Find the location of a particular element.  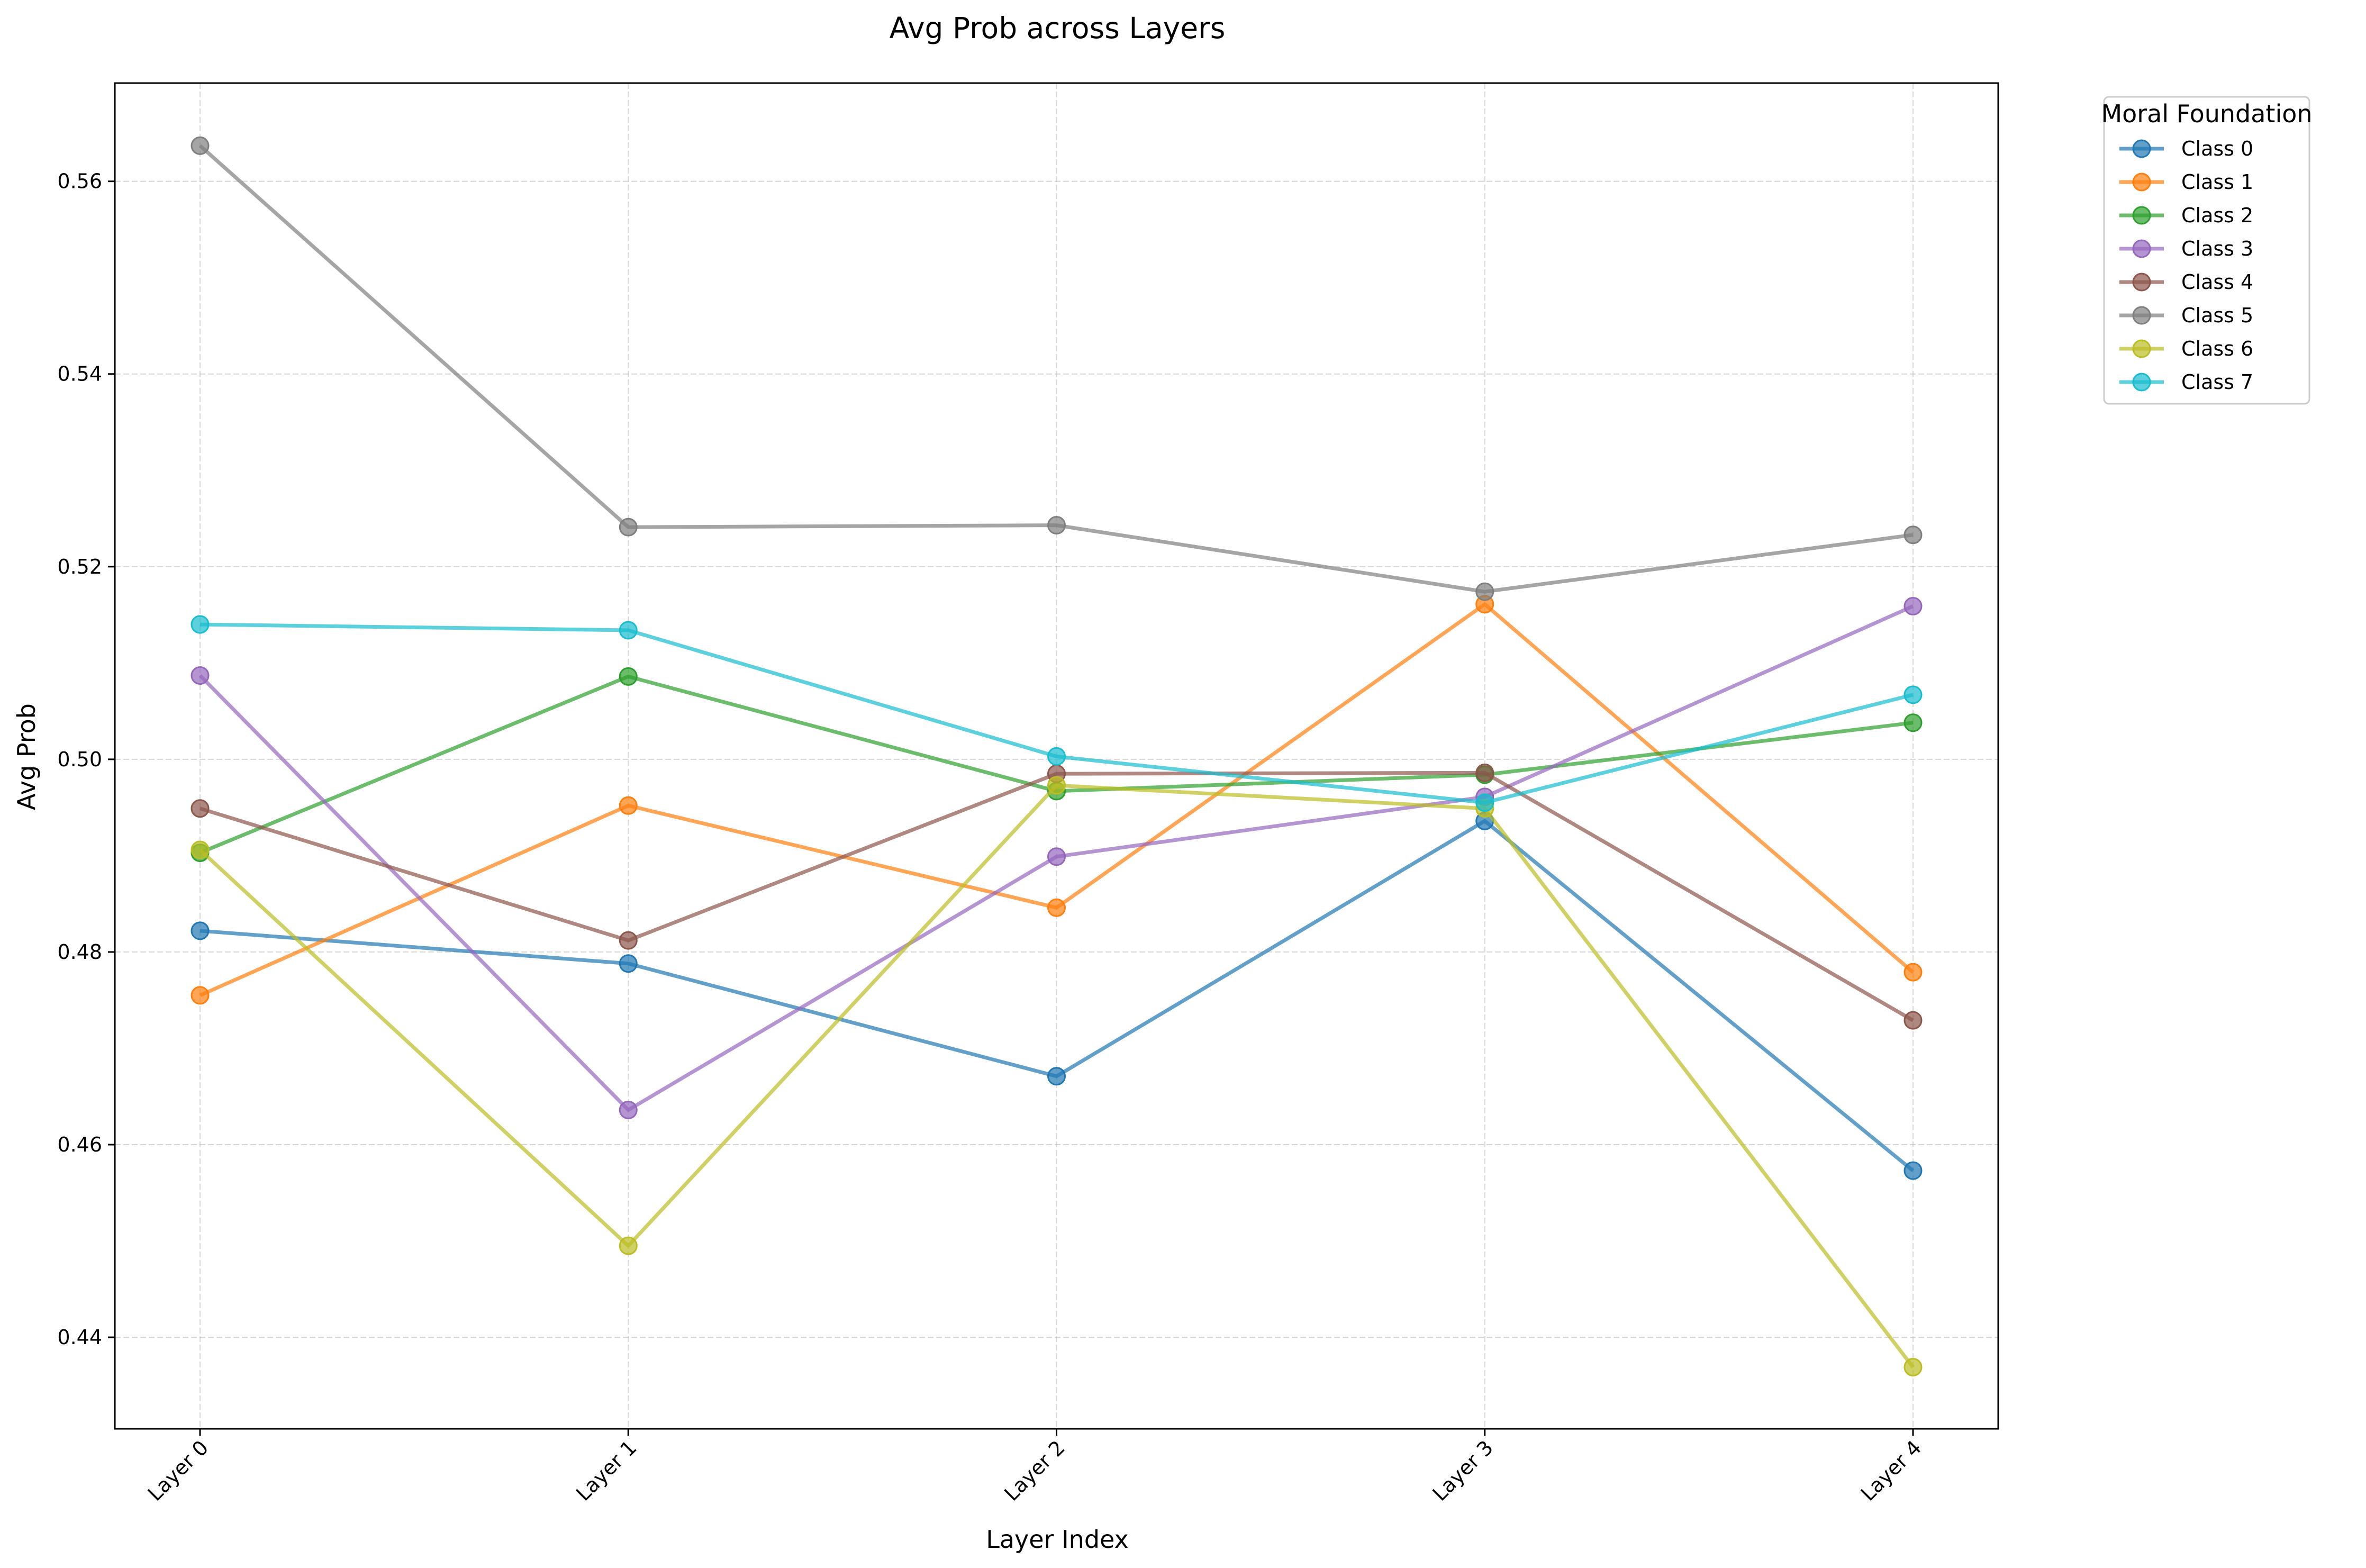

legend-label: Class 1 is located at coordinates (2217, 182).